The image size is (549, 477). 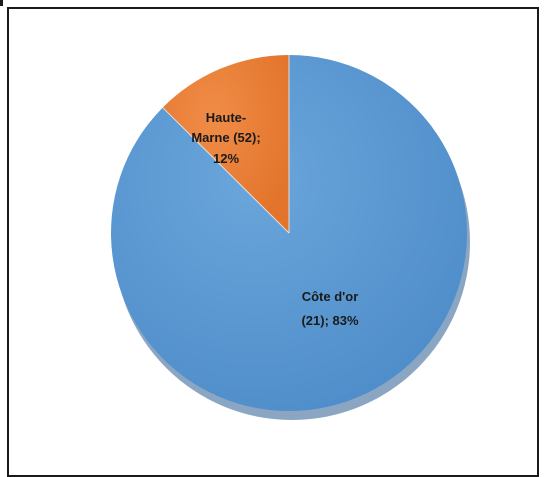 I want to click on slice-label-cote-dor-line2: (21); 83%, so click(x=330, y=320).